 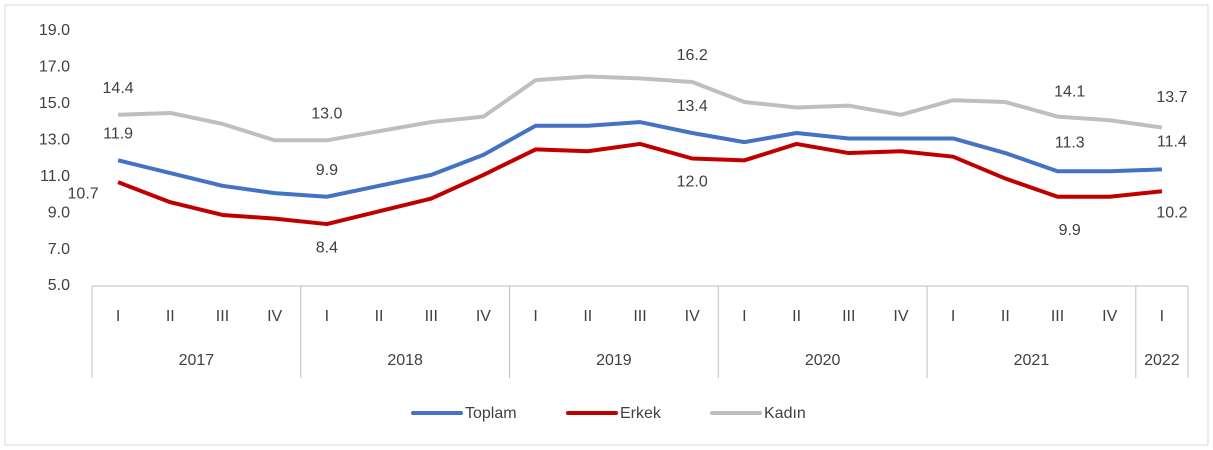 What do you see at coordinates (326, 114) in the screenshot?
I see `data-label: 13.0` at bounding box center [326, 114].